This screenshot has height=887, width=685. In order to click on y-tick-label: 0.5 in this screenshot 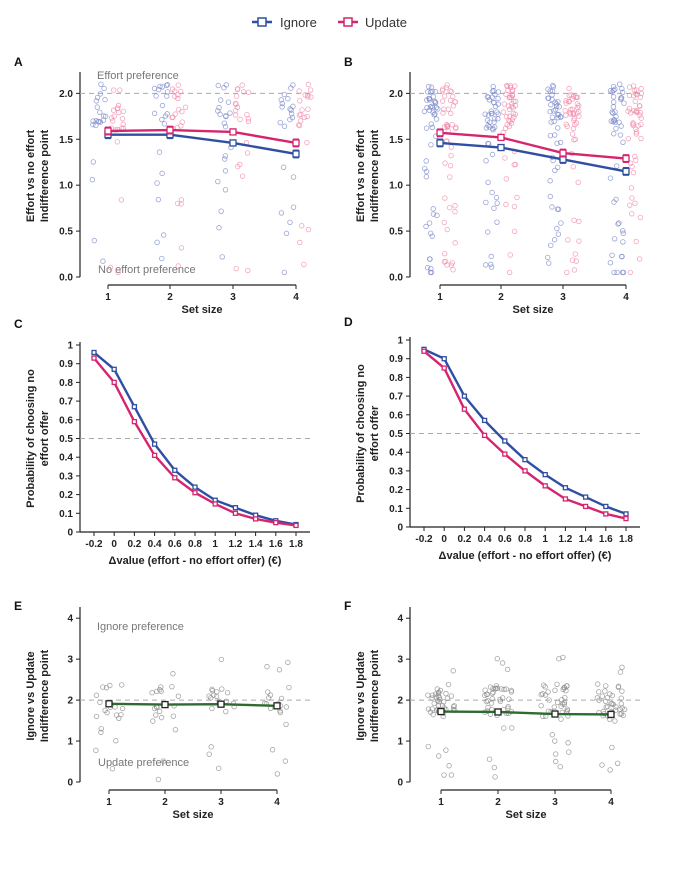, I will do `click(396, 434)`.